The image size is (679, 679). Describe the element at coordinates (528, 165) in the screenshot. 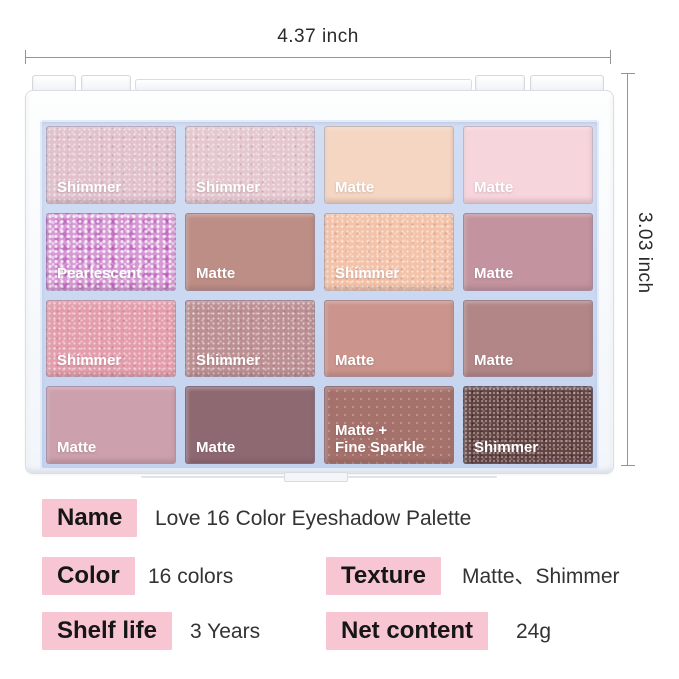

I see `swatch-r1c4: Matte` at that location.